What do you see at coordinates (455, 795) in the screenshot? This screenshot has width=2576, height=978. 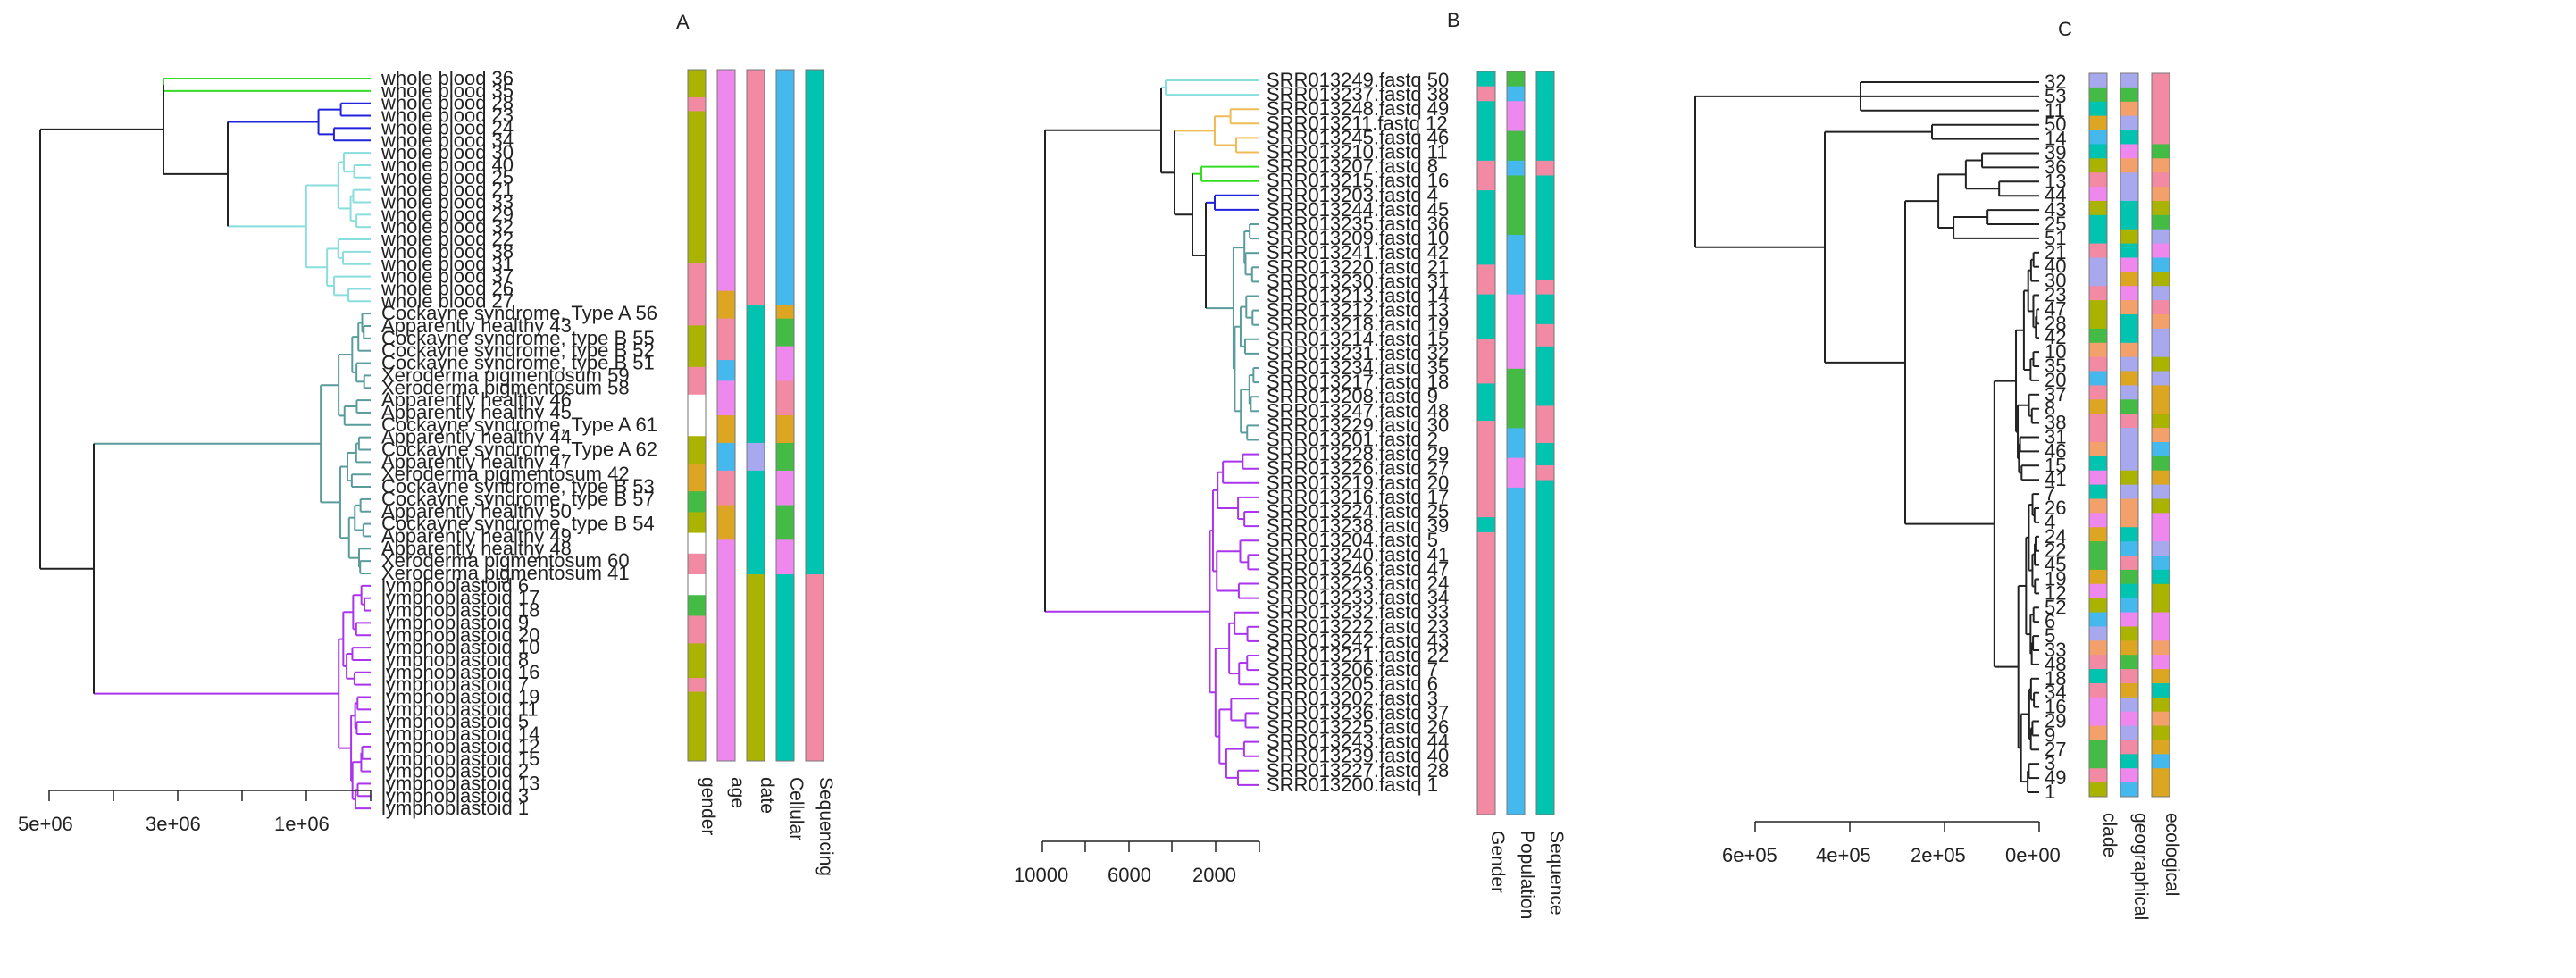 I see `leaf-label: lymphoblastoid 3` at bounding box center [455, 795].